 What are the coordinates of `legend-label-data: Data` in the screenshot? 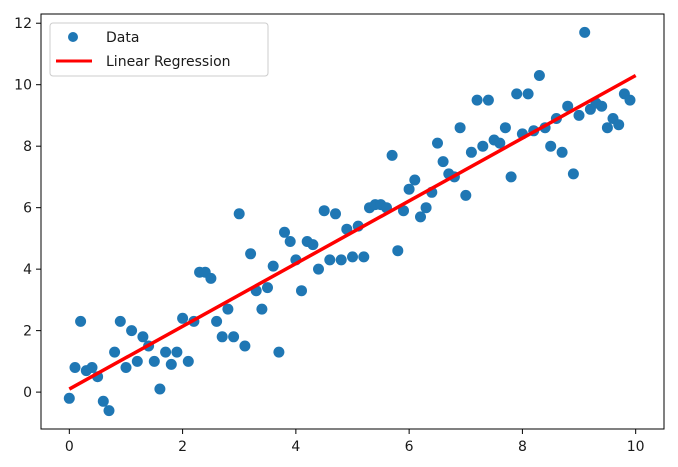 It's located at (122, 38).